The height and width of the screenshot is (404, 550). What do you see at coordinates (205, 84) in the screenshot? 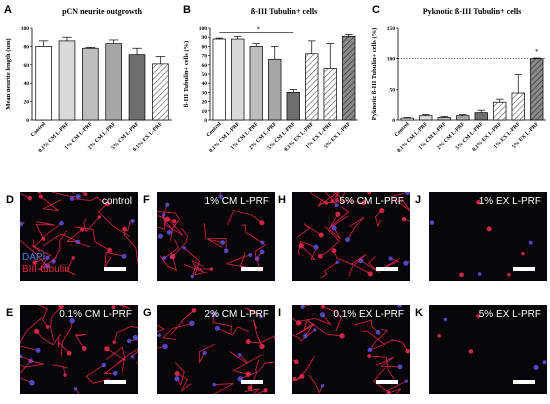
I see `y-tick-label: 40` at bounding box center [205, 84].